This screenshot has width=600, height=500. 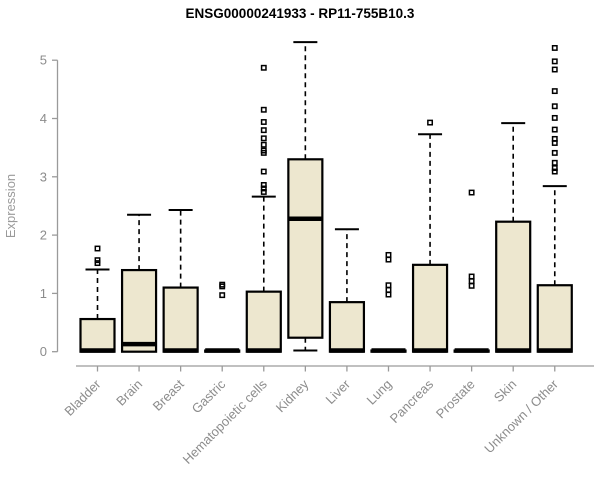 I want to click on boxplot-hematopoietic-cells, so click(x=263, y=208).